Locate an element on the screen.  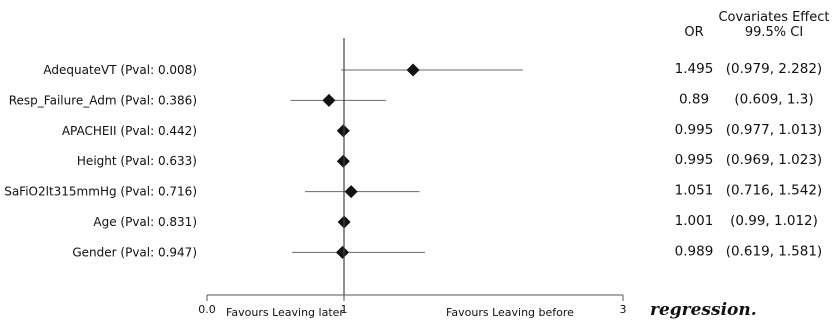
ci-column-header-line2: 99.5% CI is located at coordinates (774, 32).